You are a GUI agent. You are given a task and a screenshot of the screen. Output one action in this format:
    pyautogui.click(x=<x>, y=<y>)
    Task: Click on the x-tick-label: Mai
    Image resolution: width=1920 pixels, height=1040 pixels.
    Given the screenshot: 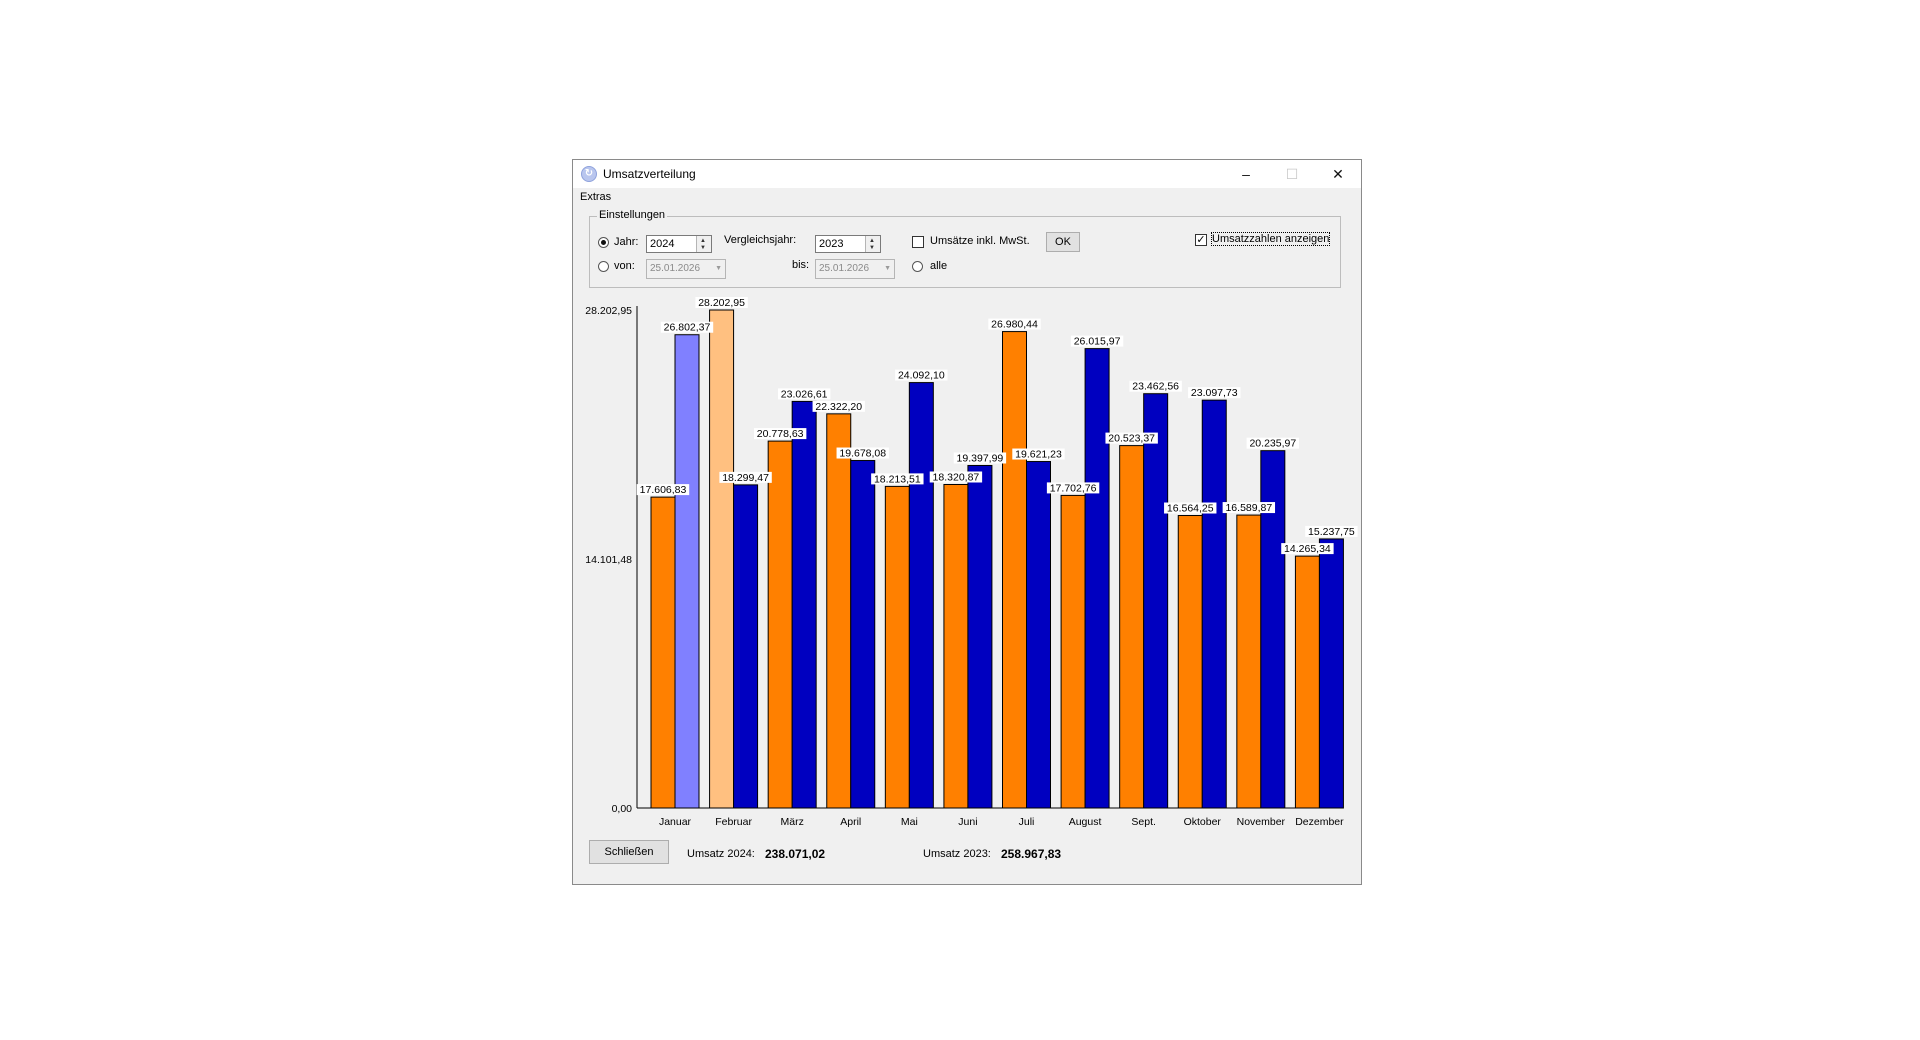 What is the action you would take?
    pyautogui.click(x=909, y=822)
    